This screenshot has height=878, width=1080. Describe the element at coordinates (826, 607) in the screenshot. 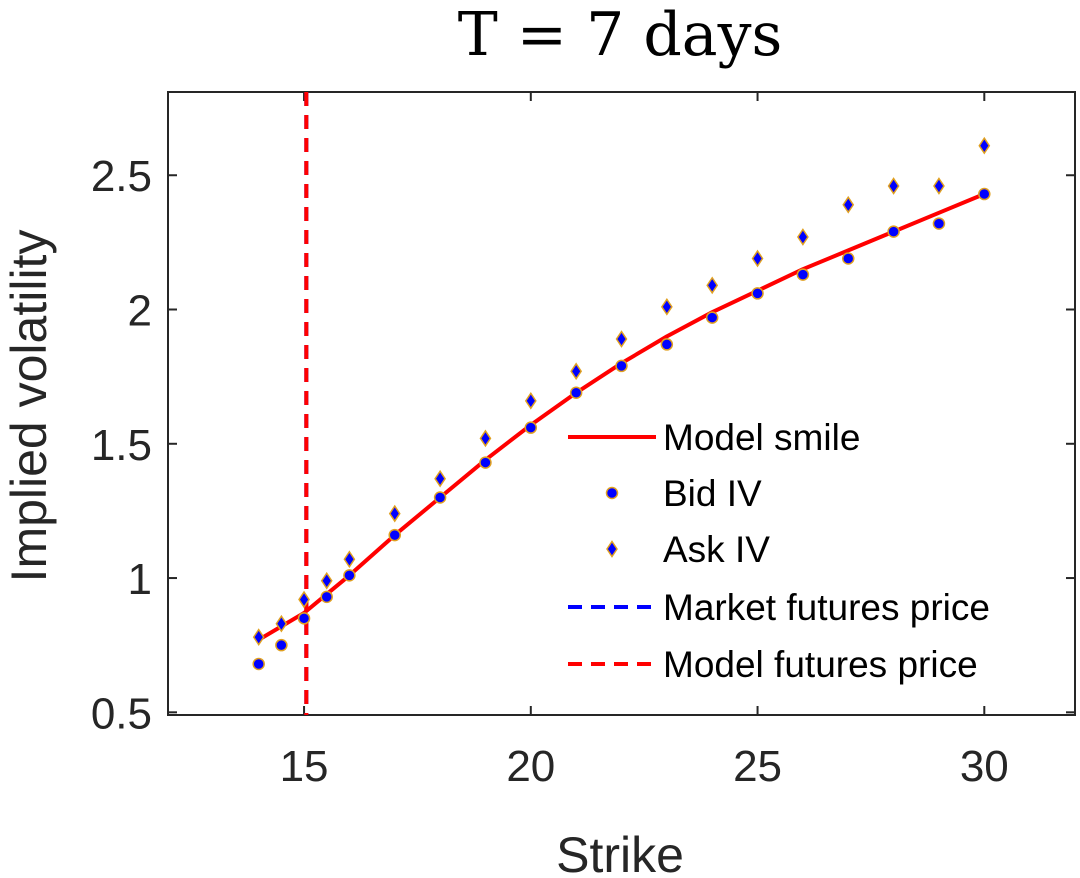

I see `legend-label: Market futures price` at that location.